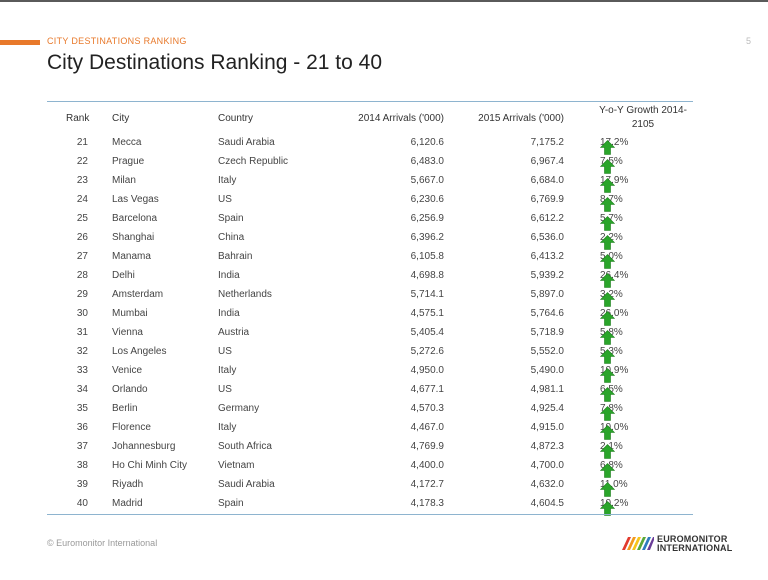  I want to click on header-rank: Rank, so click(78, 118).